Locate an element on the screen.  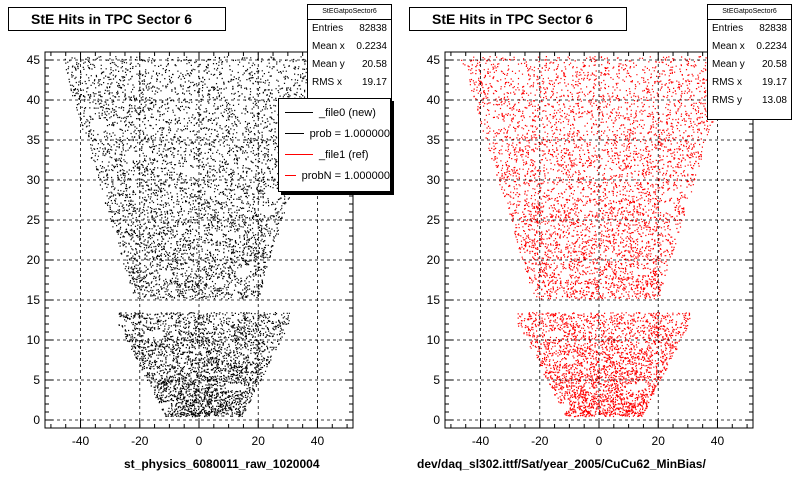
legend-entry: probN = 1.000000 is located at coordinates (334, 175).